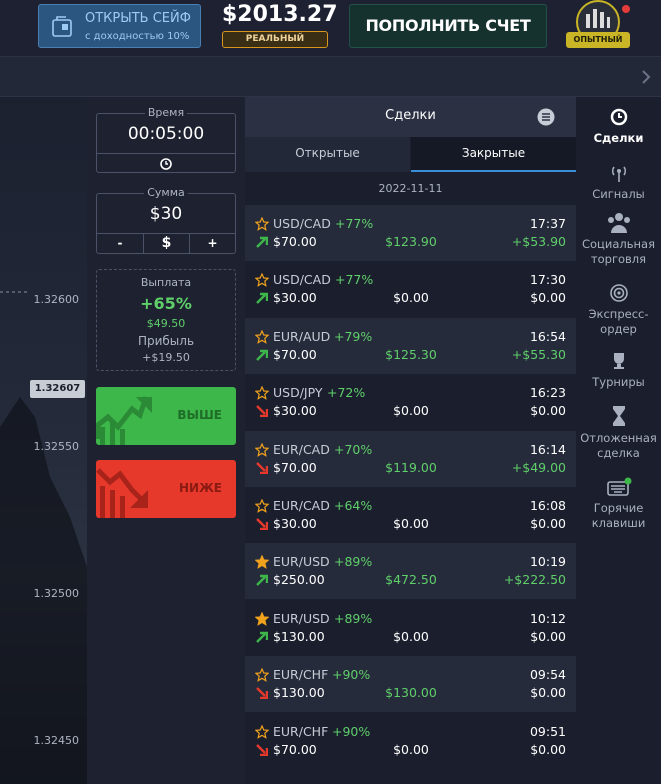  Describe the element at coordinates (618, 321) in the screenshot. I see `sidebar-label: Экспресс-ордер` at that location.